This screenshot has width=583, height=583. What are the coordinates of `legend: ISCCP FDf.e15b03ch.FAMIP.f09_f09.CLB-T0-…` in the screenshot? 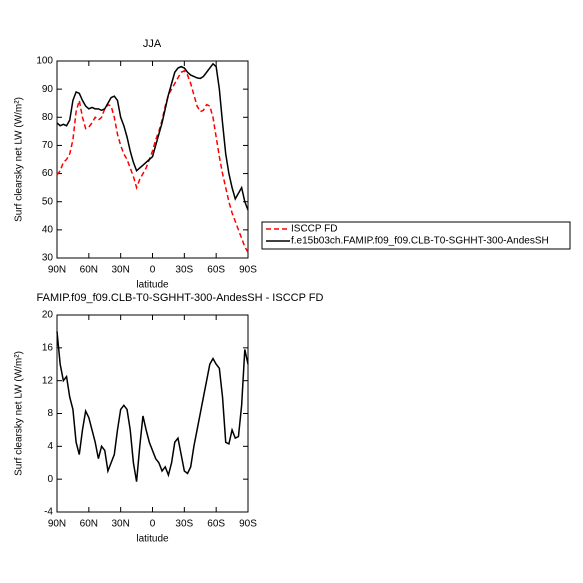 It's located at (416, 235).